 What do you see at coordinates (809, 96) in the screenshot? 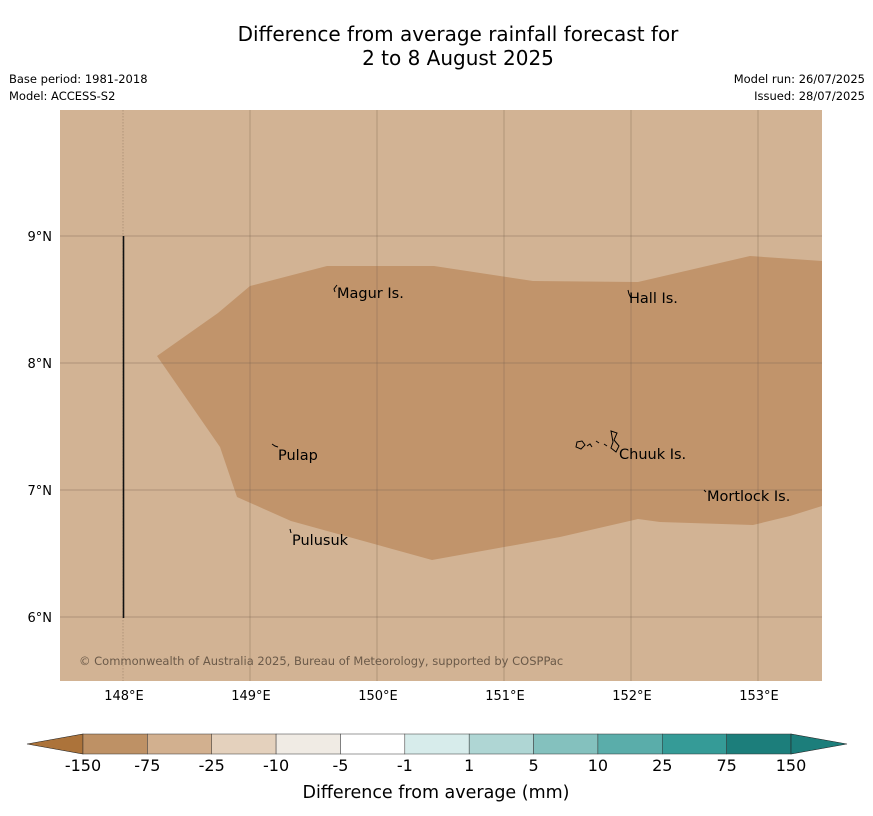
I see `issued-text: Issued: 28/07/2025` at bounding box center [809, 96].